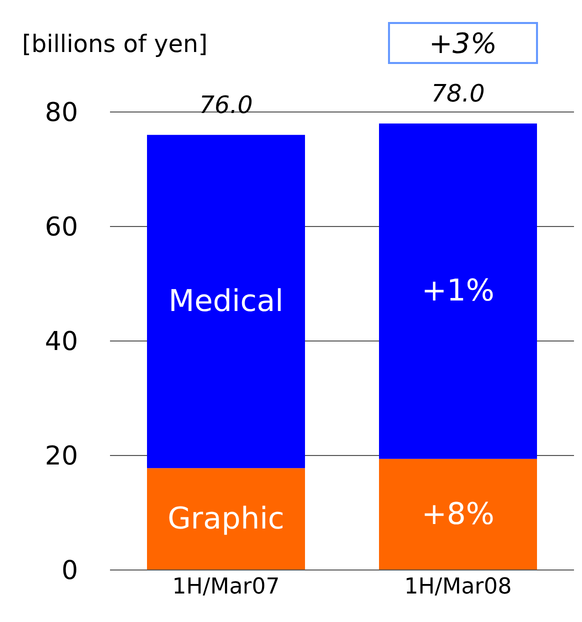 Image resolution: width=582 pixels, height=622 pixels. Describe the element at coordinates (115, 44) in the screenshot. I see `y-axis-title: [billions of yen]` at that location.